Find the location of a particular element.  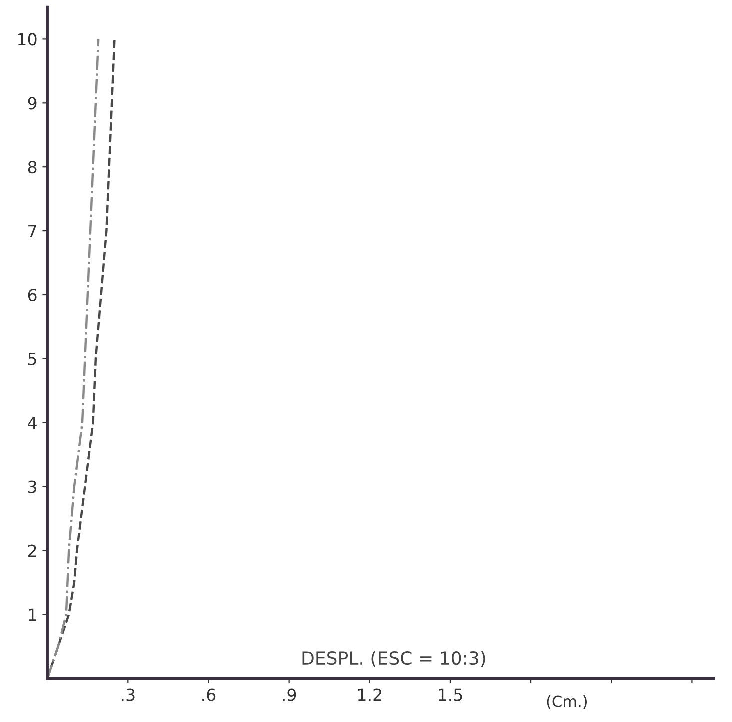

annotation: DESPL. (ESC = 10:3) is located at coordinates (394, 659).